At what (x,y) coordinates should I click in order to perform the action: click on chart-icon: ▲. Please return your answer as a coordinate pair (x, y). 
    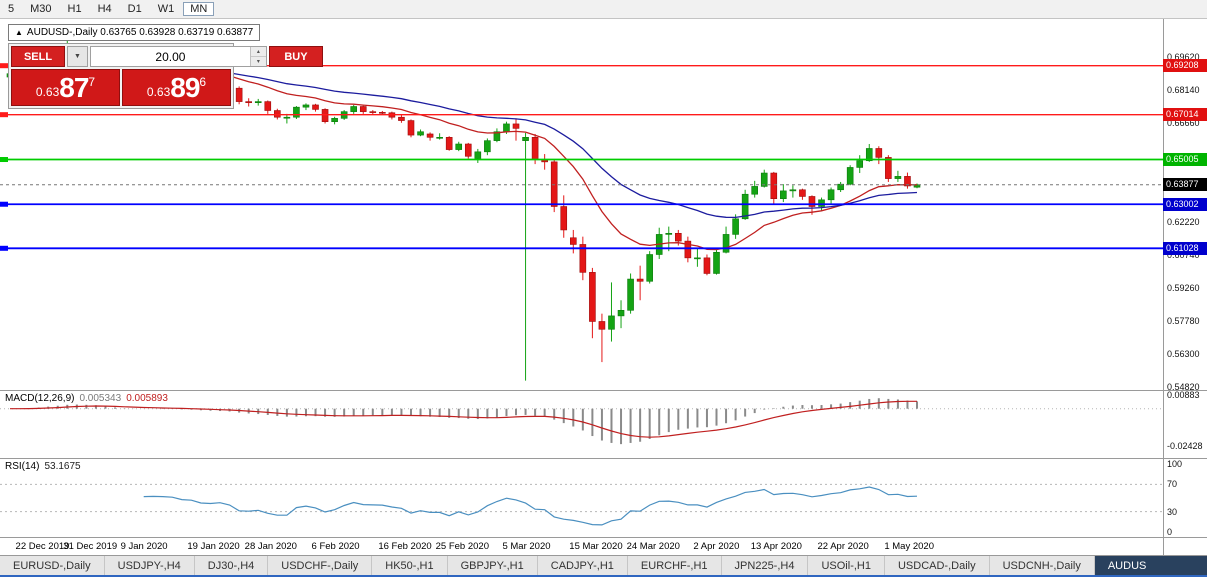
    Looking at the image, I should click on (19, 32).